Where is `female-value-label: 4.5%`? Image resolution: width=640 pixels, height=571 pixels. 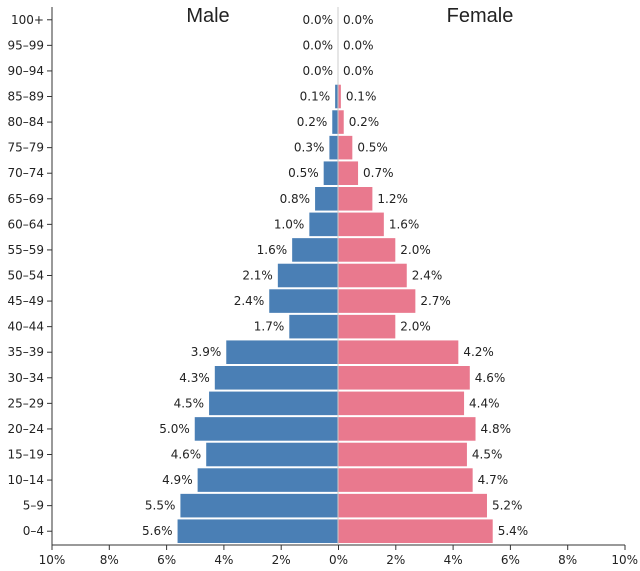 female-value-label: 4.5% is located at coordinates (487, 455).